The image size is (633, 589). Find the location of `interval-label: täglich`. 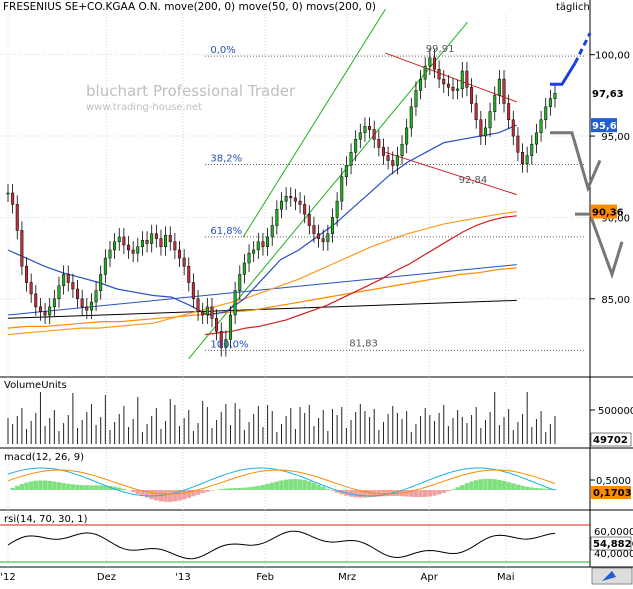

interval-label: täglich is located at coordinates (573, 7).